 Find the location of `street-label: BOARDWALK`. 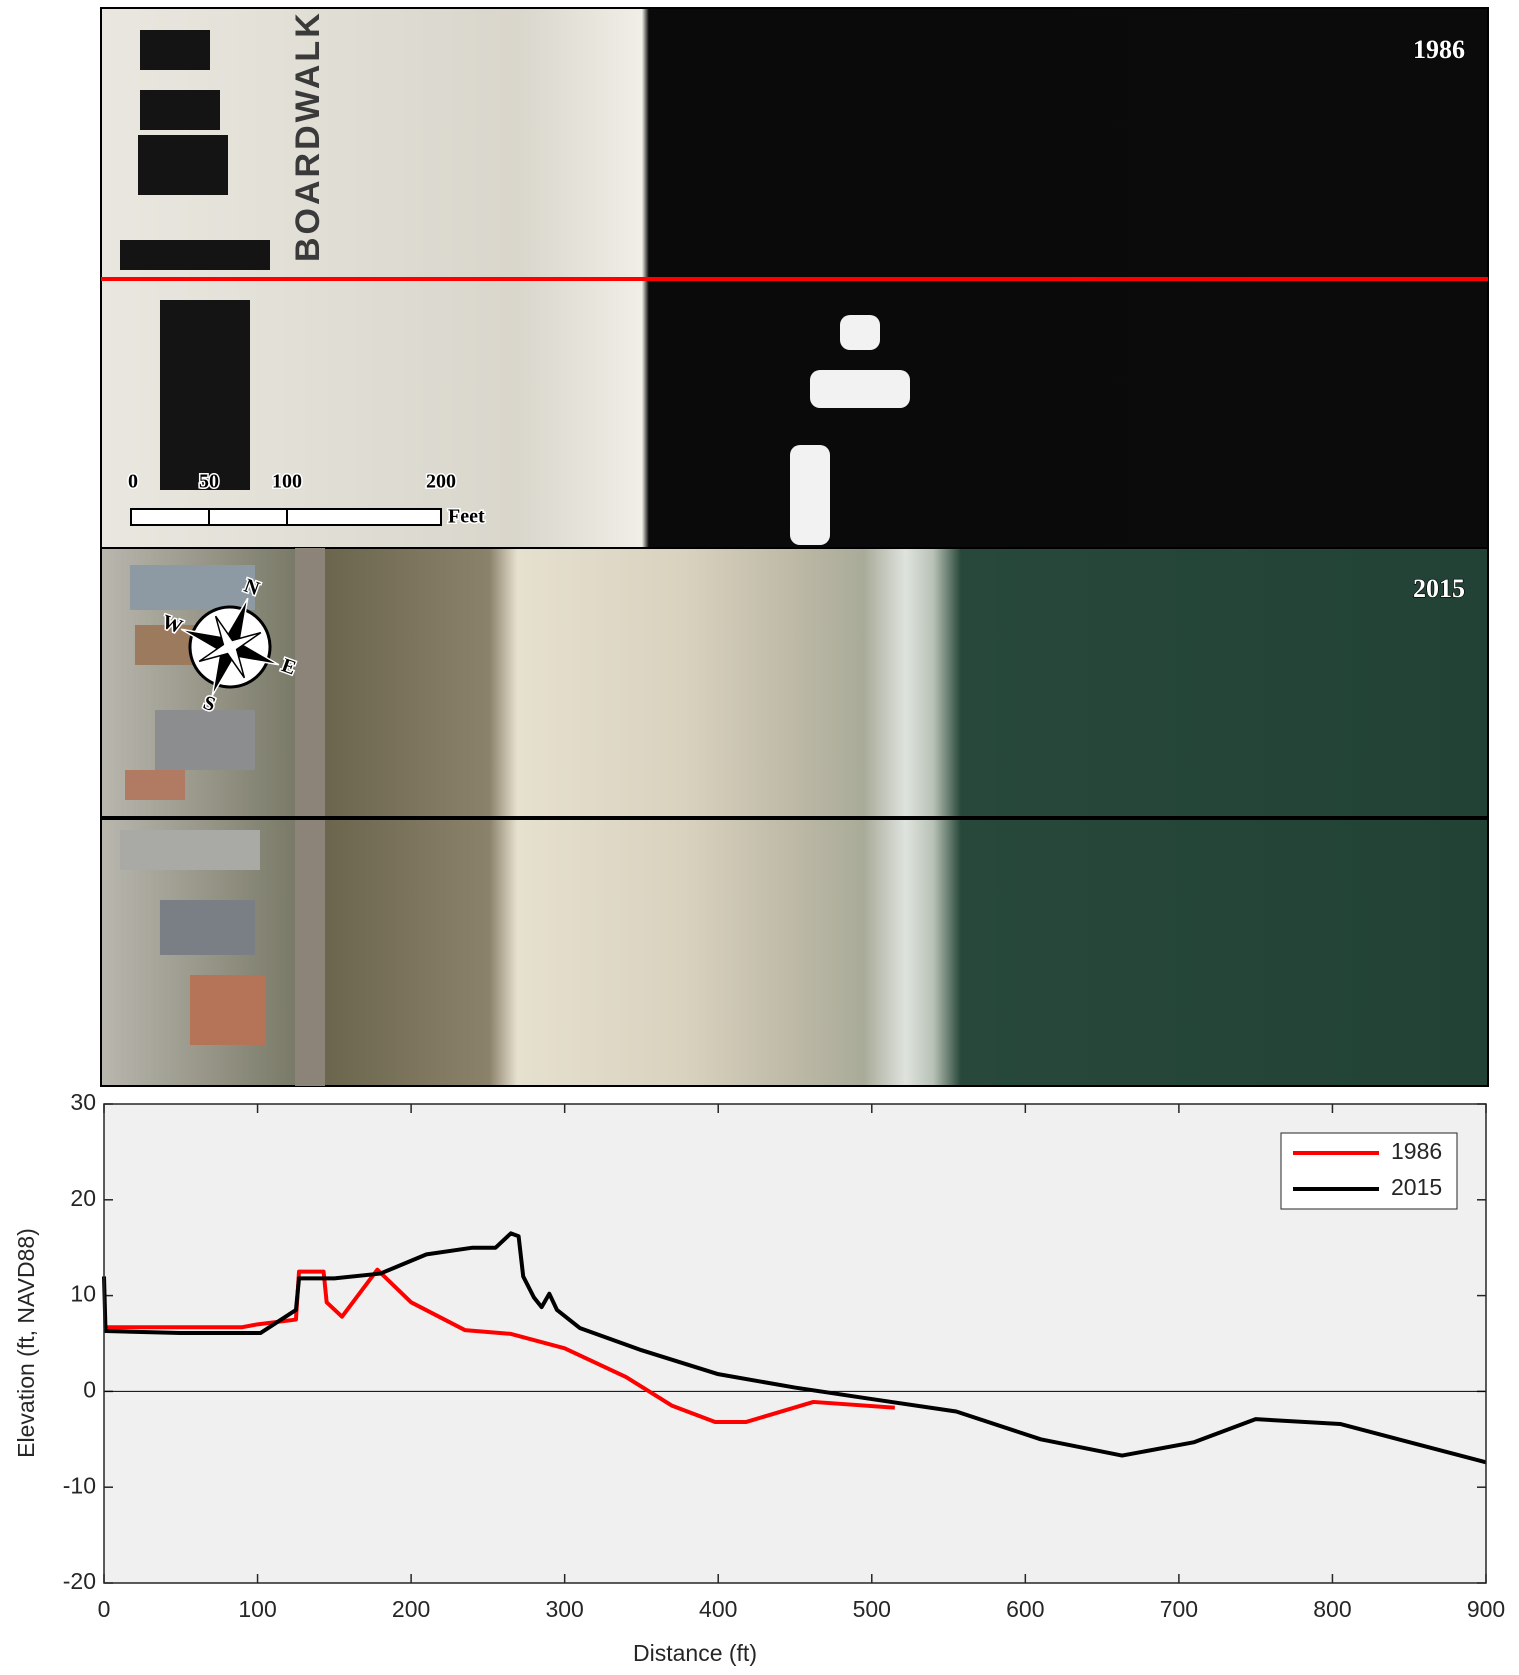

street-label: BOARDWALK is located at coordinates (308, 136).